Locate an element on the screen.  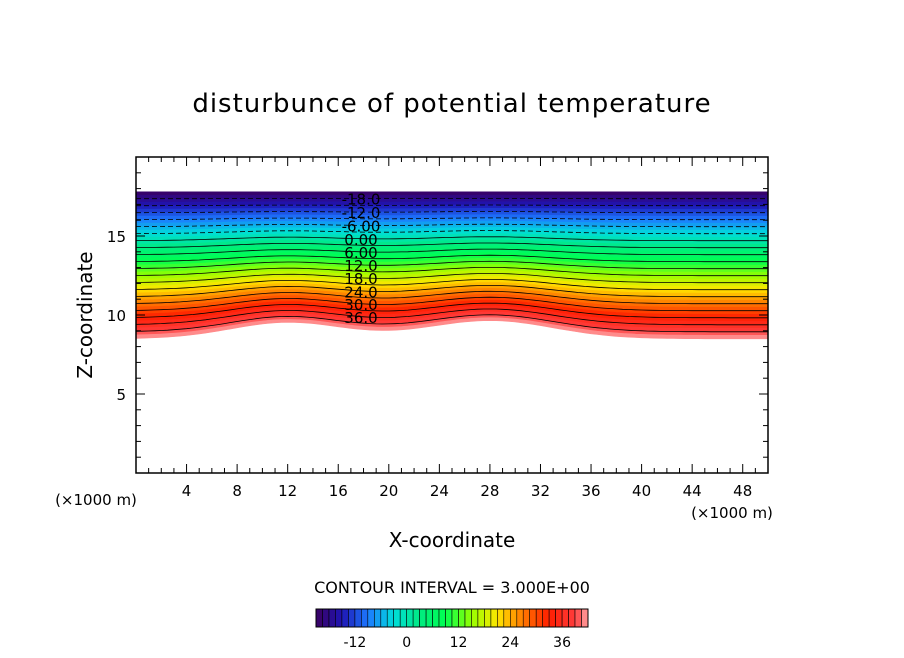
y-tick-labels: 5 10 15 is located at coordinates (116, 316).